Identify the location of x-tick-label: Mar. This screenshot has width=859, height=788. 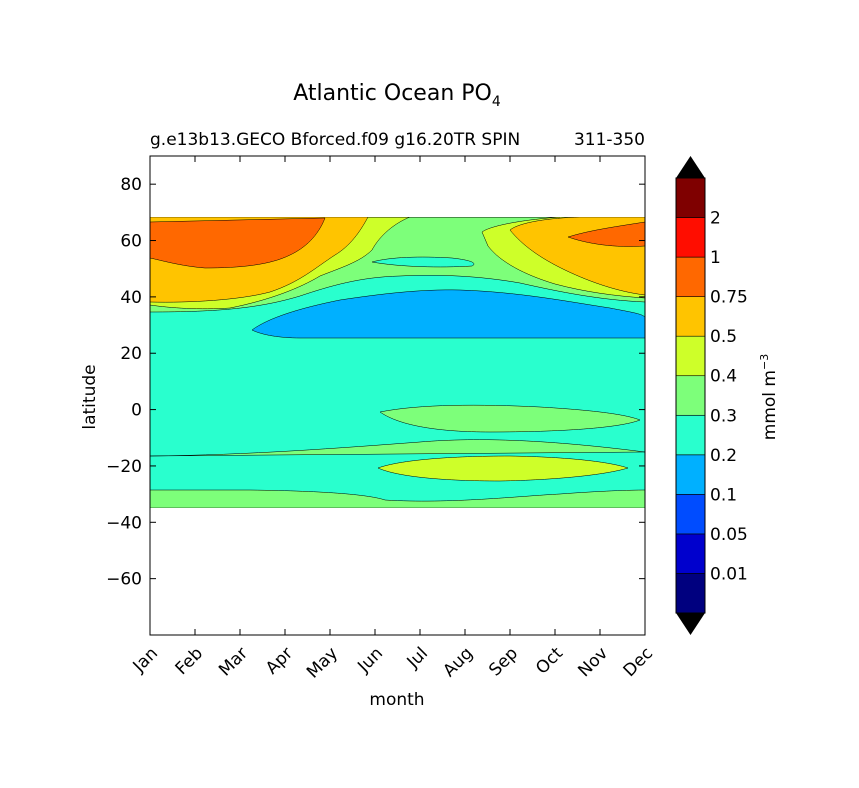
(233, 662).